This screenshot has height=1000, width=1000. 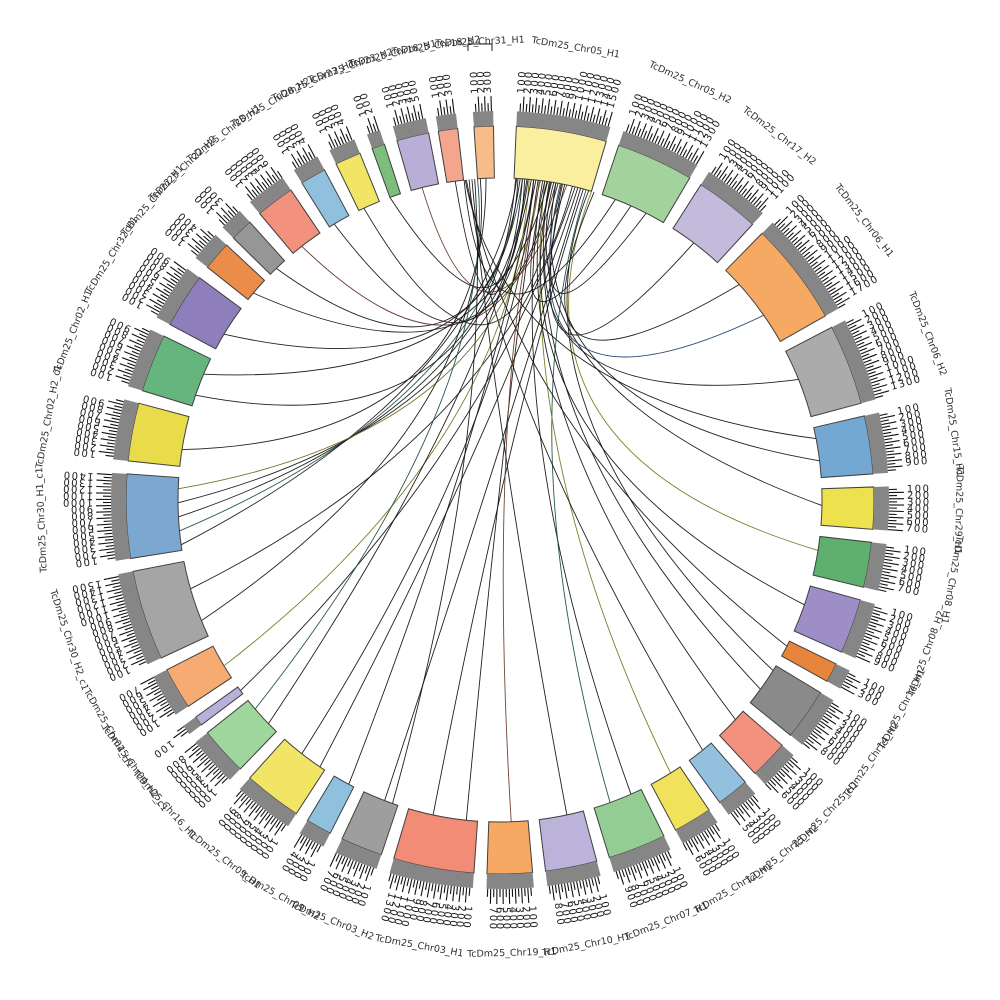 What do you see at coordinates (418, 946) in the screenshot?
I see `chromosome-label: TcDm25_Chr03_H1` at bounding box center [418, 946].